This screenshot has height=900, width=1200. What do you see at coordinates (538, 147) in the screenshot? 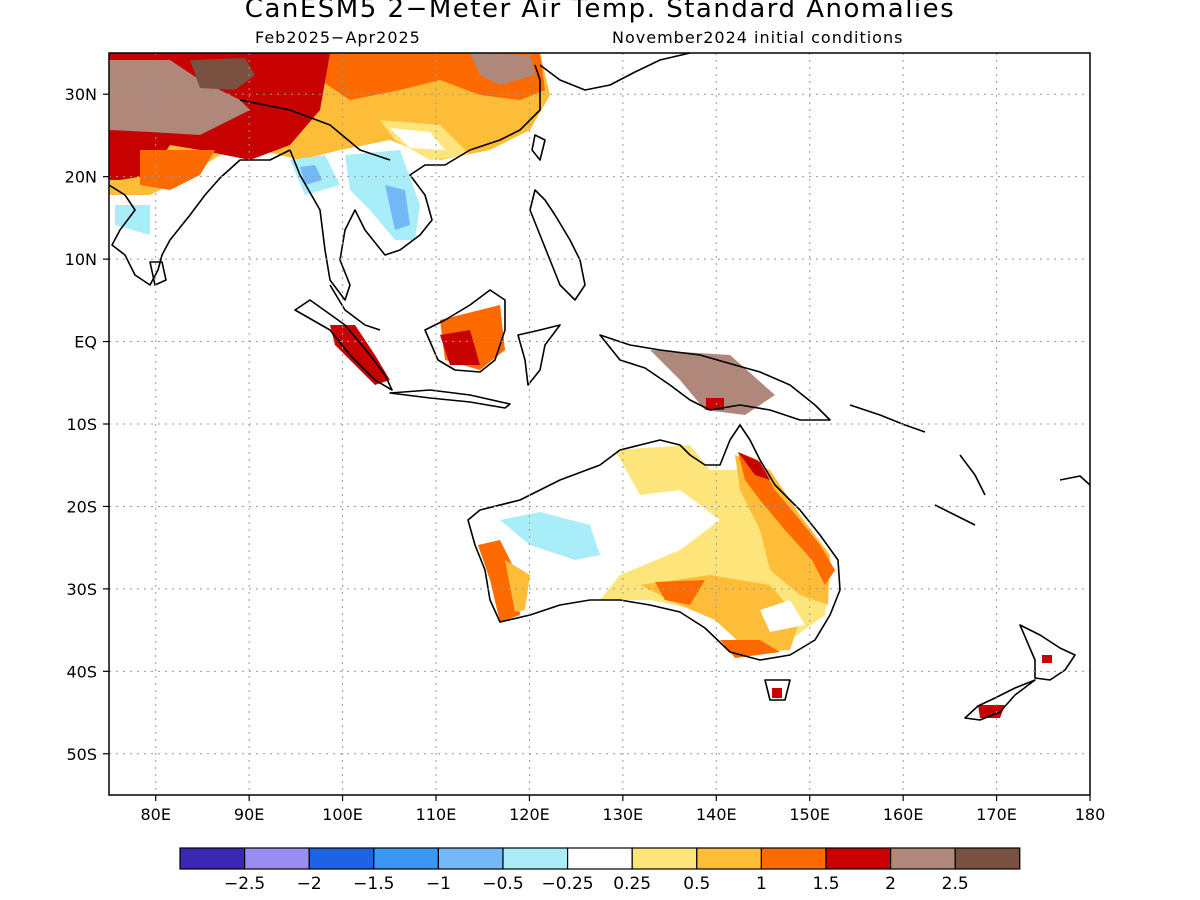
I see `coast-taiwan` at bounding box center [538, 147].